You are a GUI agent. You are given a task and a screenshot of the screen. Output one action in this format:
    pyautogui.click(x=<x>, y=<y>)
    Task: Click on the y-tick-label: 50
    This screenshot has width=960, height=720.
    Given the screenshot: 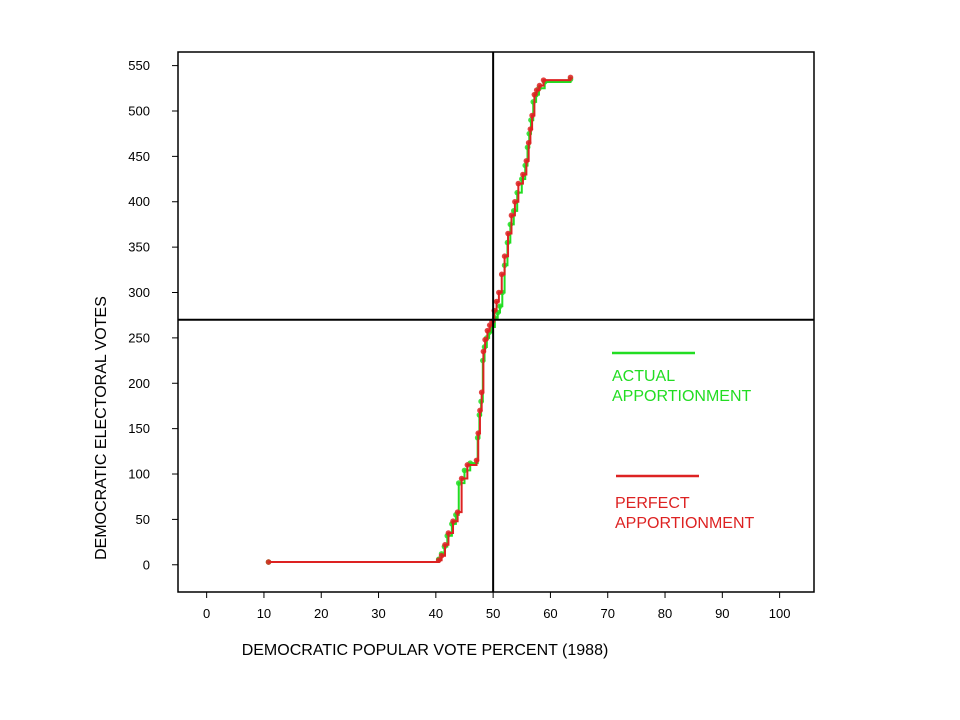 What is the action you would take?
    pyautogui.click(x=143, y=519)
    